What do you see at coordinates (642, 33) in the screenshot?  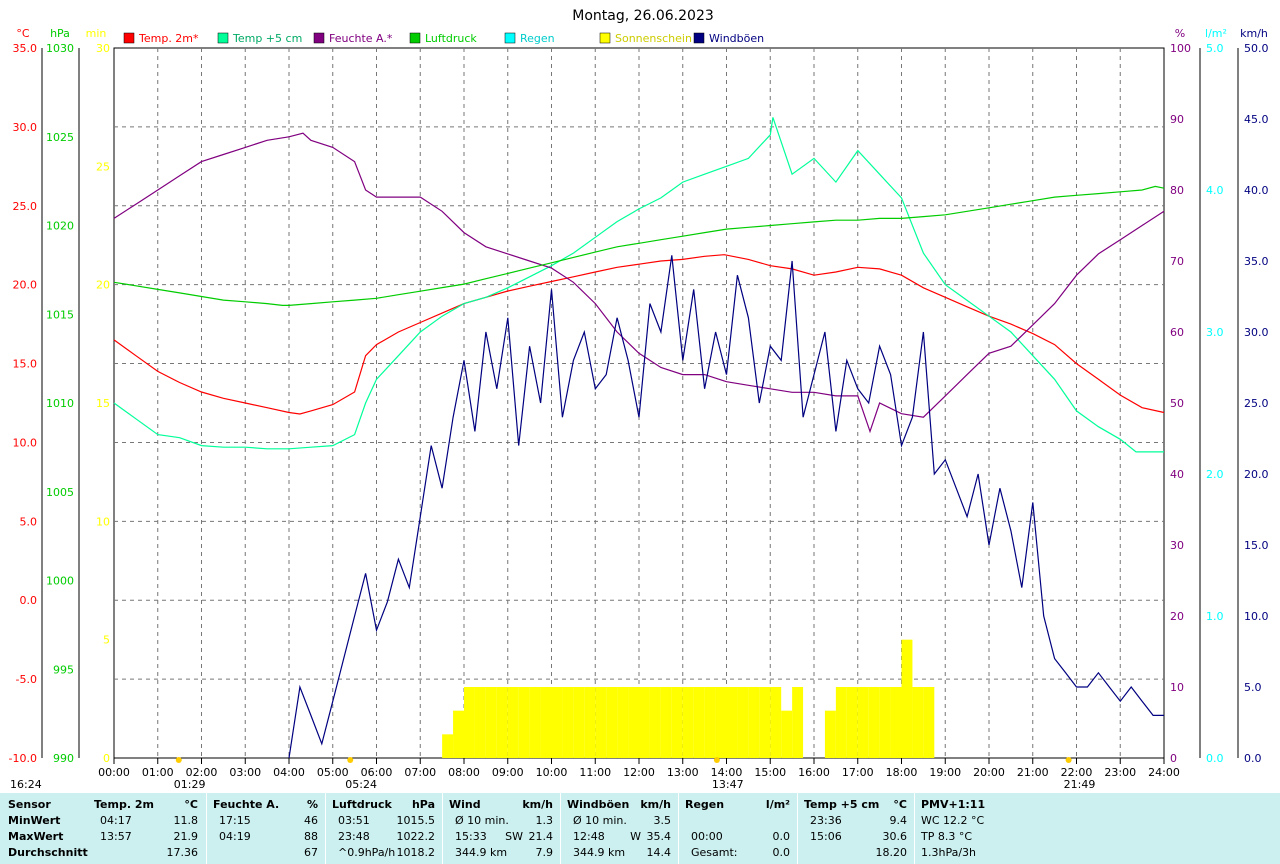 I see `axis-units: °C hPa min% l/m² km/h` at bounding box center [642, 33].